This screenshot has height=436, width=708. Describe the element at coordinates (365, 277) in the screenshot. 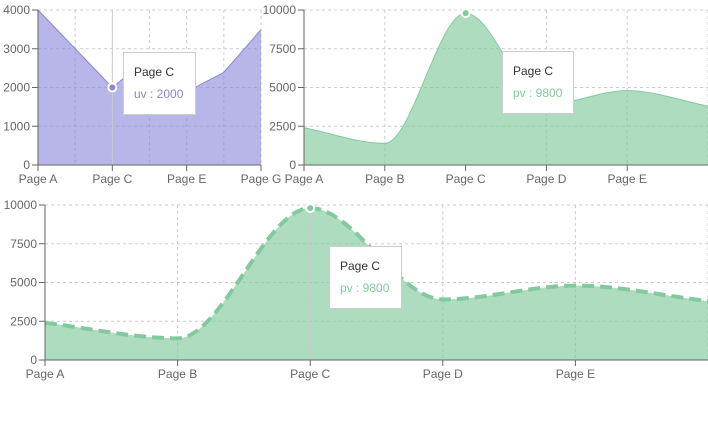

I see `tooltip-pv-dashed: Page C pv : 9800` at that location.